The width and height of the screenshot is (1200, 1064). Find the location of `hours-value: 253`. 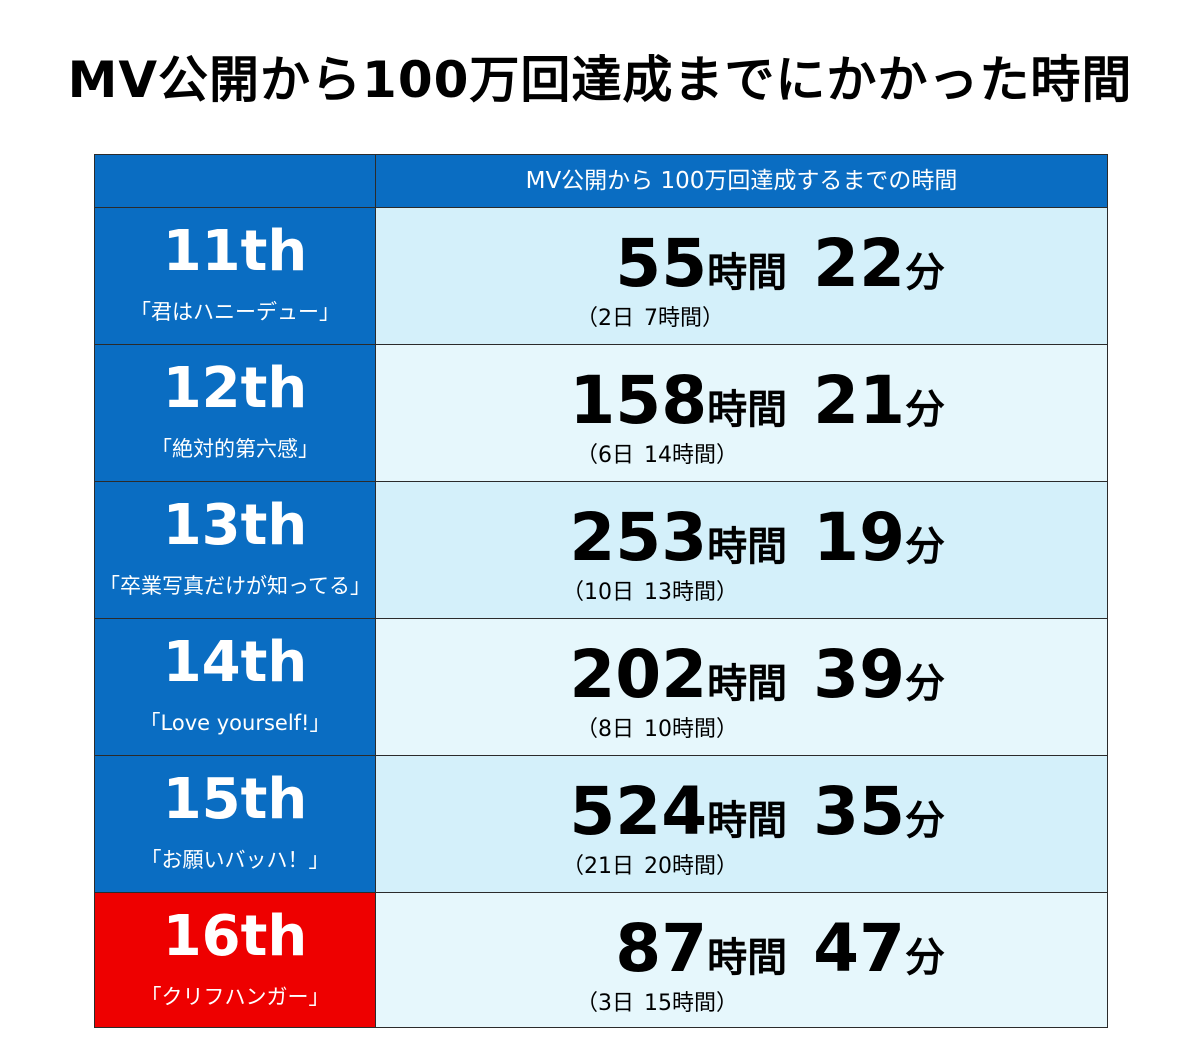

hours-value: 253 is located at coordinates (638, 537).